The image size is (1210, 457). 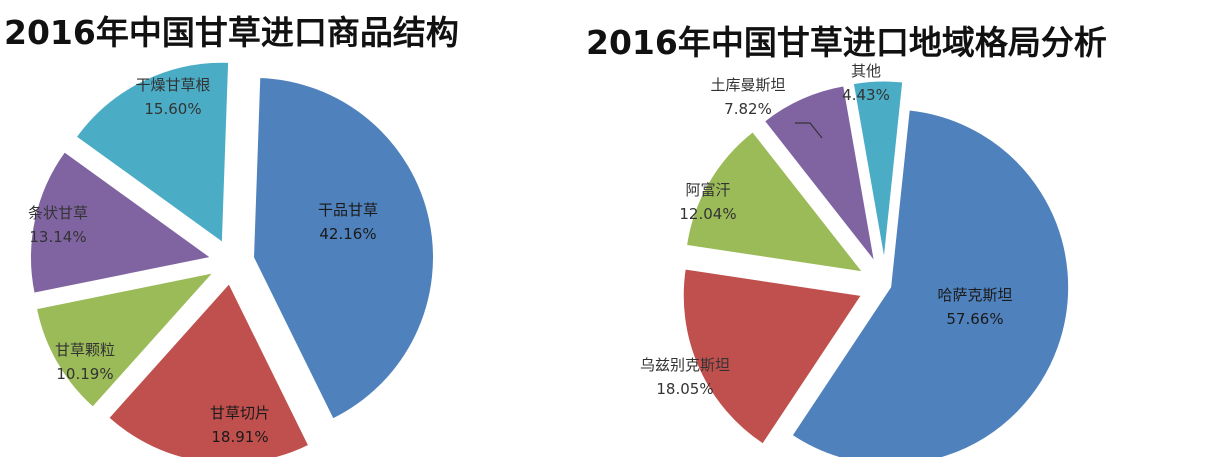 I want to click on slice-label-value: 15.60%, so click(x=172, y=109).